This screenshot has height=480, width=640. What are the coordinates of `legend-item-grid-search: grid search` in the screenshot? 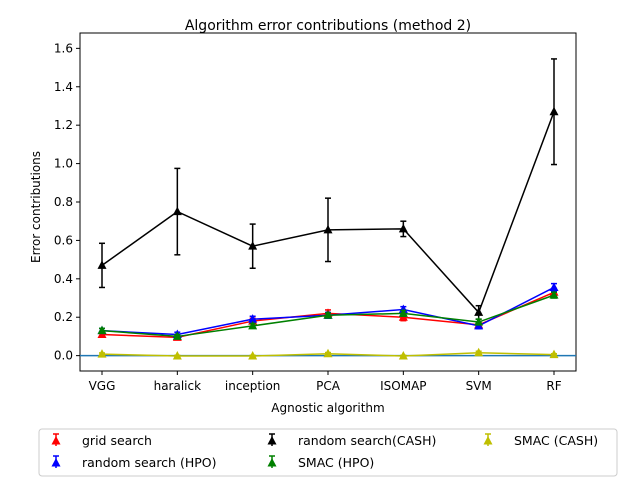 It's located at (101, 440).